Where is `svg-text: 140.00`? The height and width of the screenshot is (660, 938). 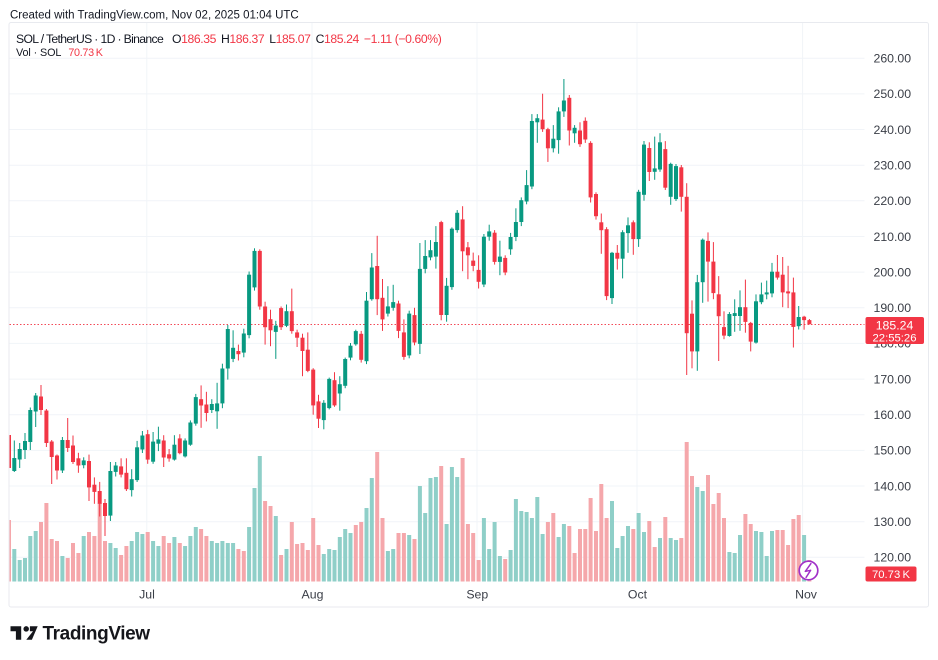
svg-text: 140.00 is located at coordinates (893, 486).